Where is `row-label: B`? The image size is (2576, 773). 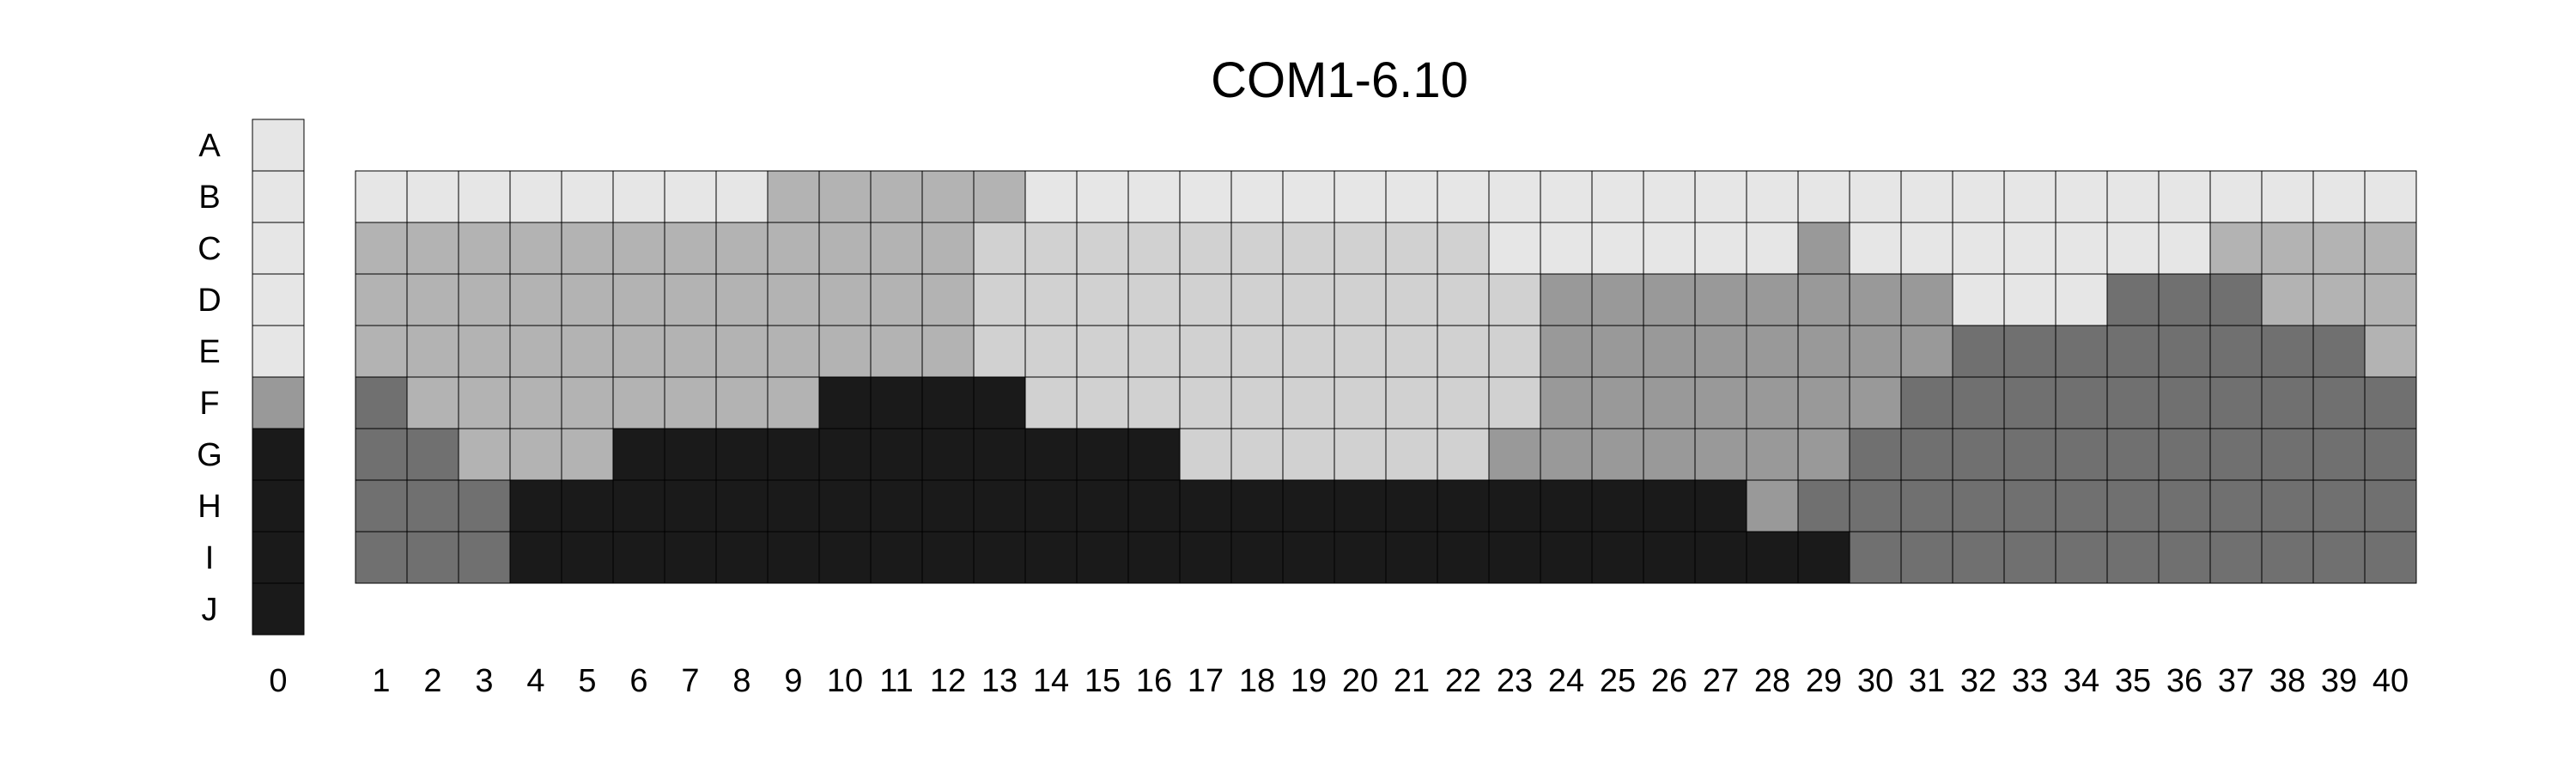
row-label: B is located at coordinates (209, 198).